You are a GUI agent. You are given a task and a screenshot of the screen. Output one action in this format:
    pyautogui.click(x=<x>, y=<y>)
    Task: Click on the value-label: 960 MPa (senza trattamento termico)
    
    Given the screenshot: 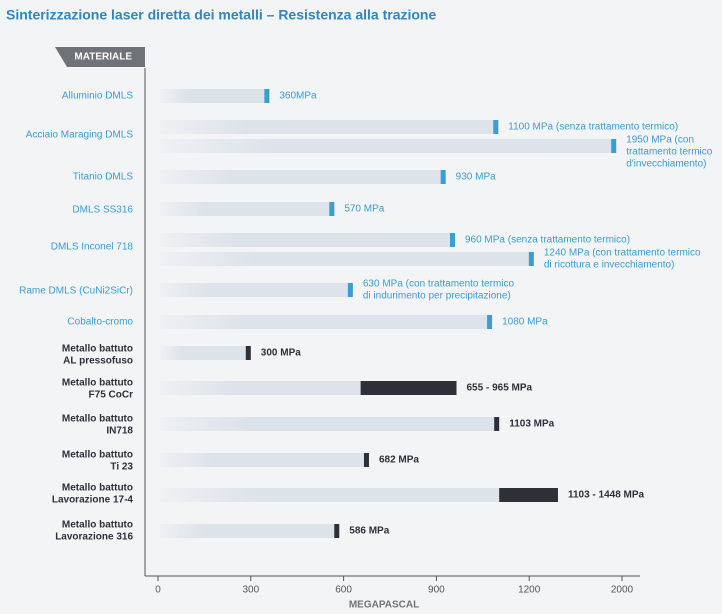 What is the action you would take?
    pyautogui.click(x=547, y=240)
    